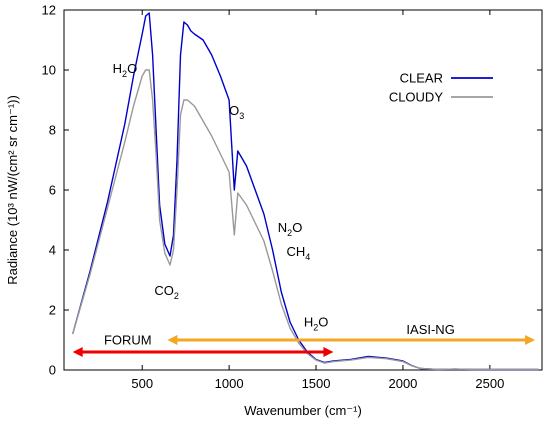  I want to click on y-axis-label: Radiance (10³ nW/(cm² sr cm⁻¹)), so click(12, 190).